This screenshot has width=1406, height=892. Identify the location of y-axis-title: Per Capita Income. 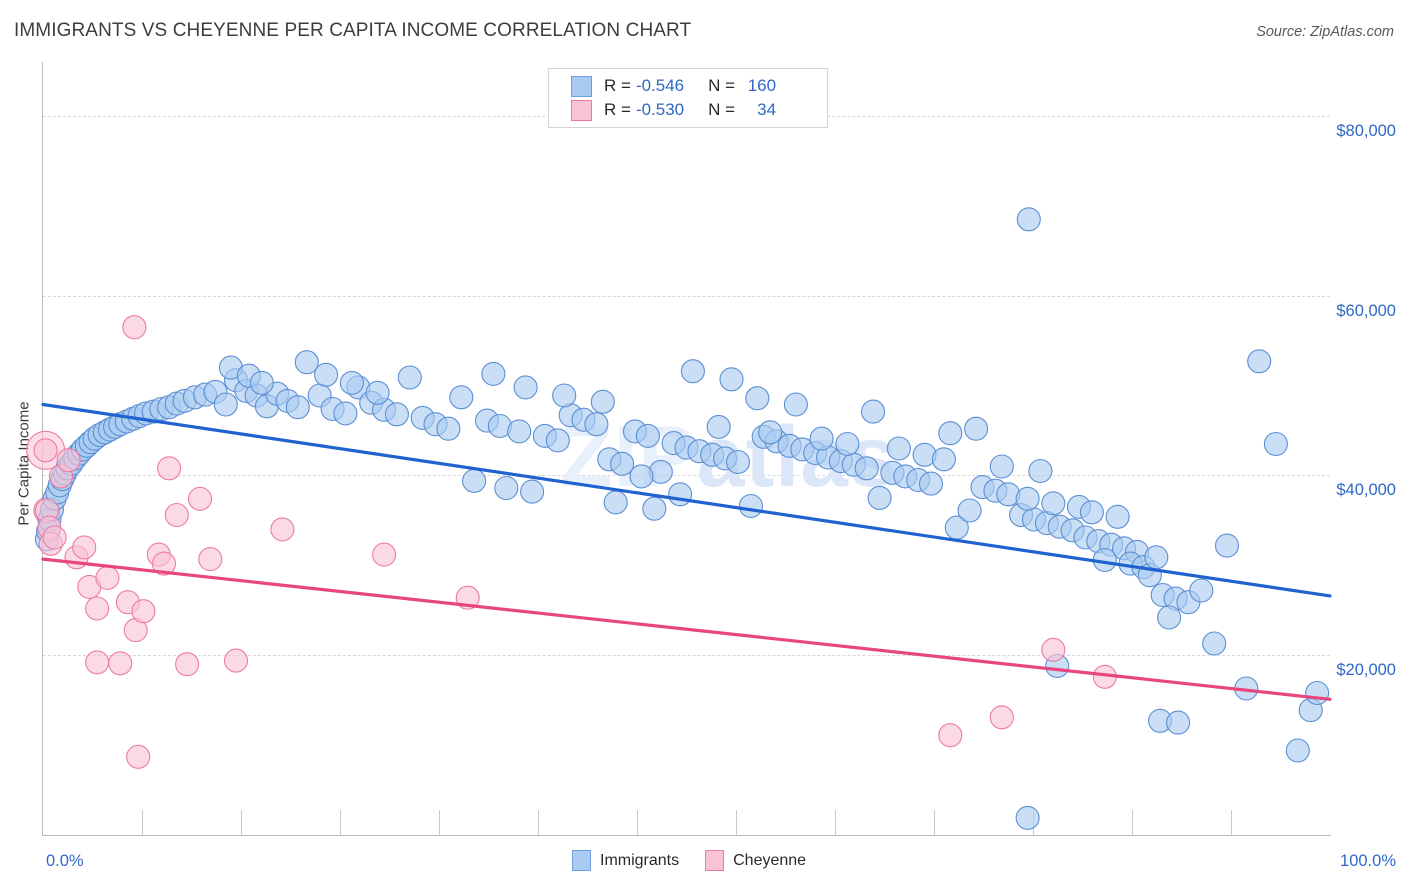
(24, 463).